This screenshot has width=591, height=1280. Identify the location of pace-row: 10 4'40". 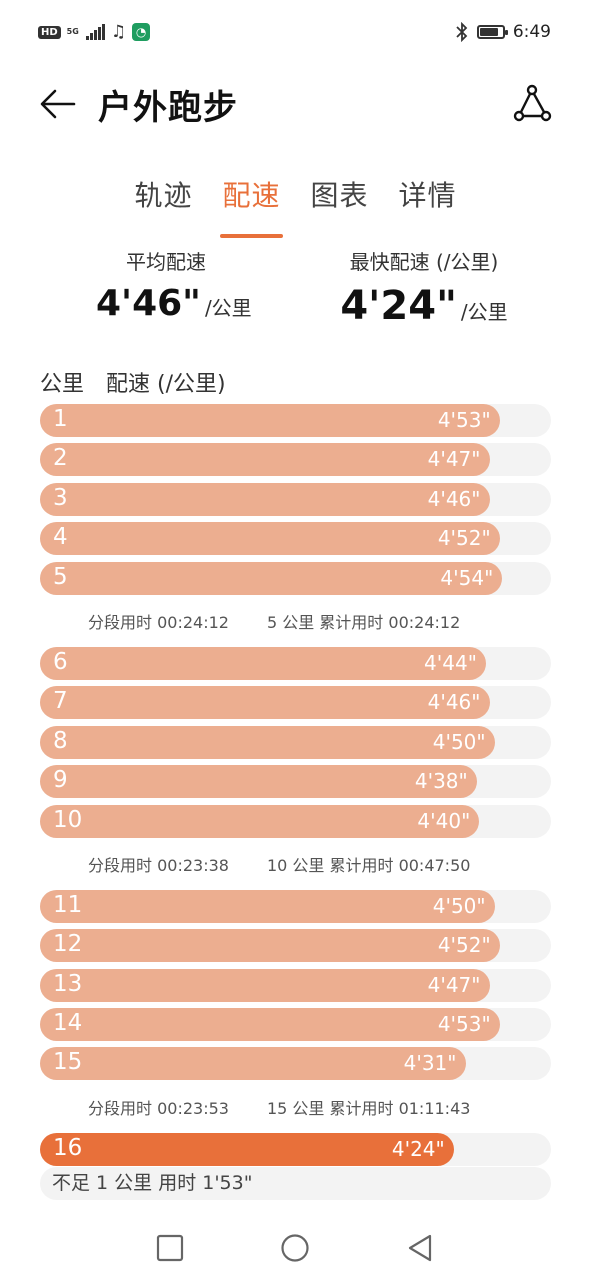
(295, 821).